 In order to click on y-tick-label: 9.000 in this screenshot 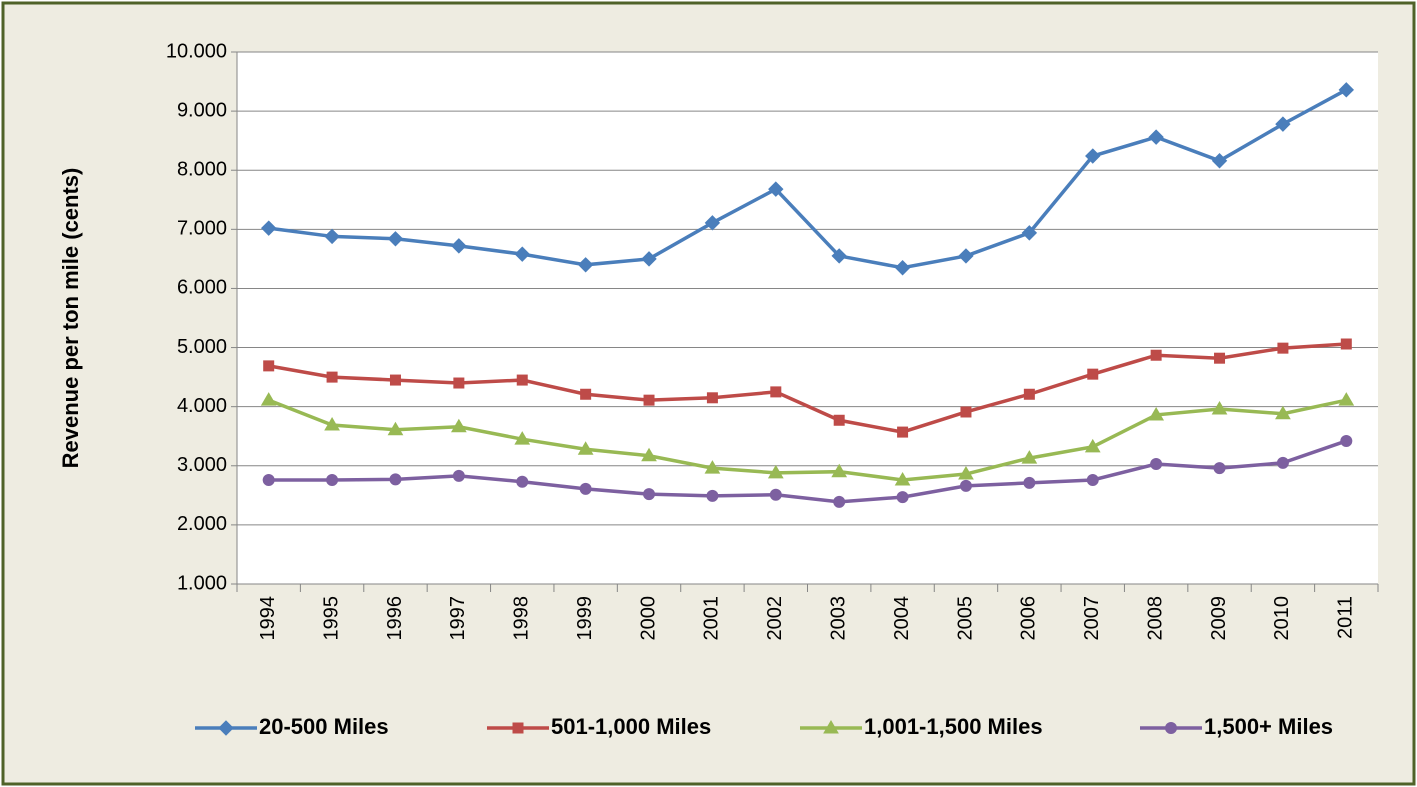, I will do `click(202, 110)`.